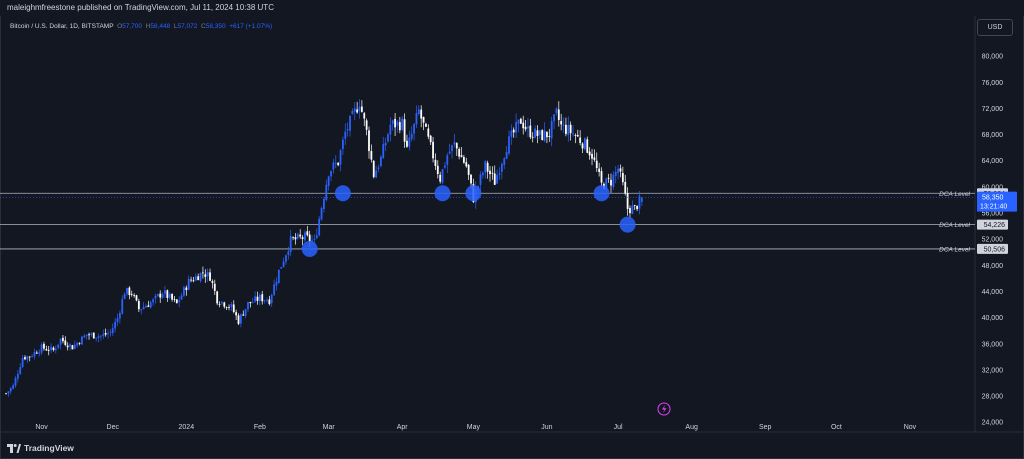 The height and width of the screenshot is (459, 1024). What do you see at coordinates (993, 214) in the screenshot?
I see `y-tick-label: 56,000` at bounding box center [993, 214].